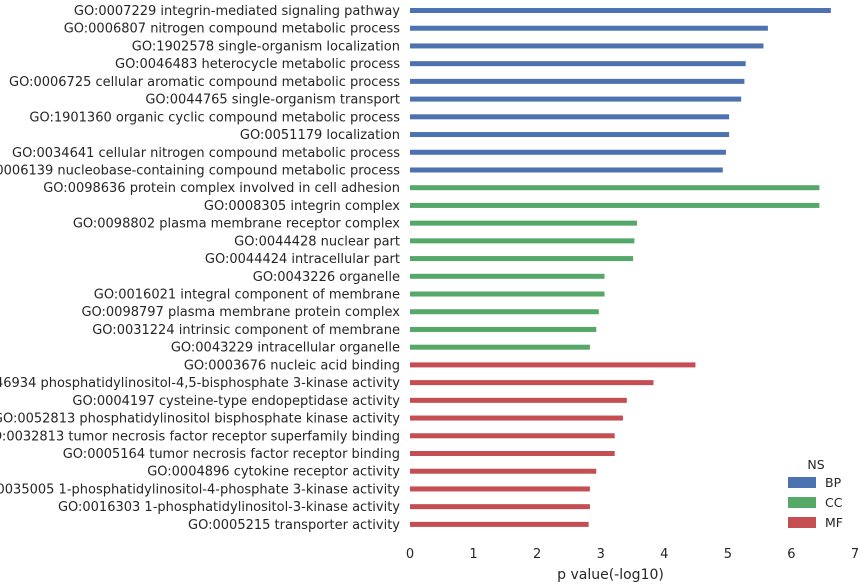 This screenshot has width=866, height=587. Describe the element at coordinates (285, 348) in the screenshot. I see `category-label: GO:0043229 intracellular organelle` at that location.